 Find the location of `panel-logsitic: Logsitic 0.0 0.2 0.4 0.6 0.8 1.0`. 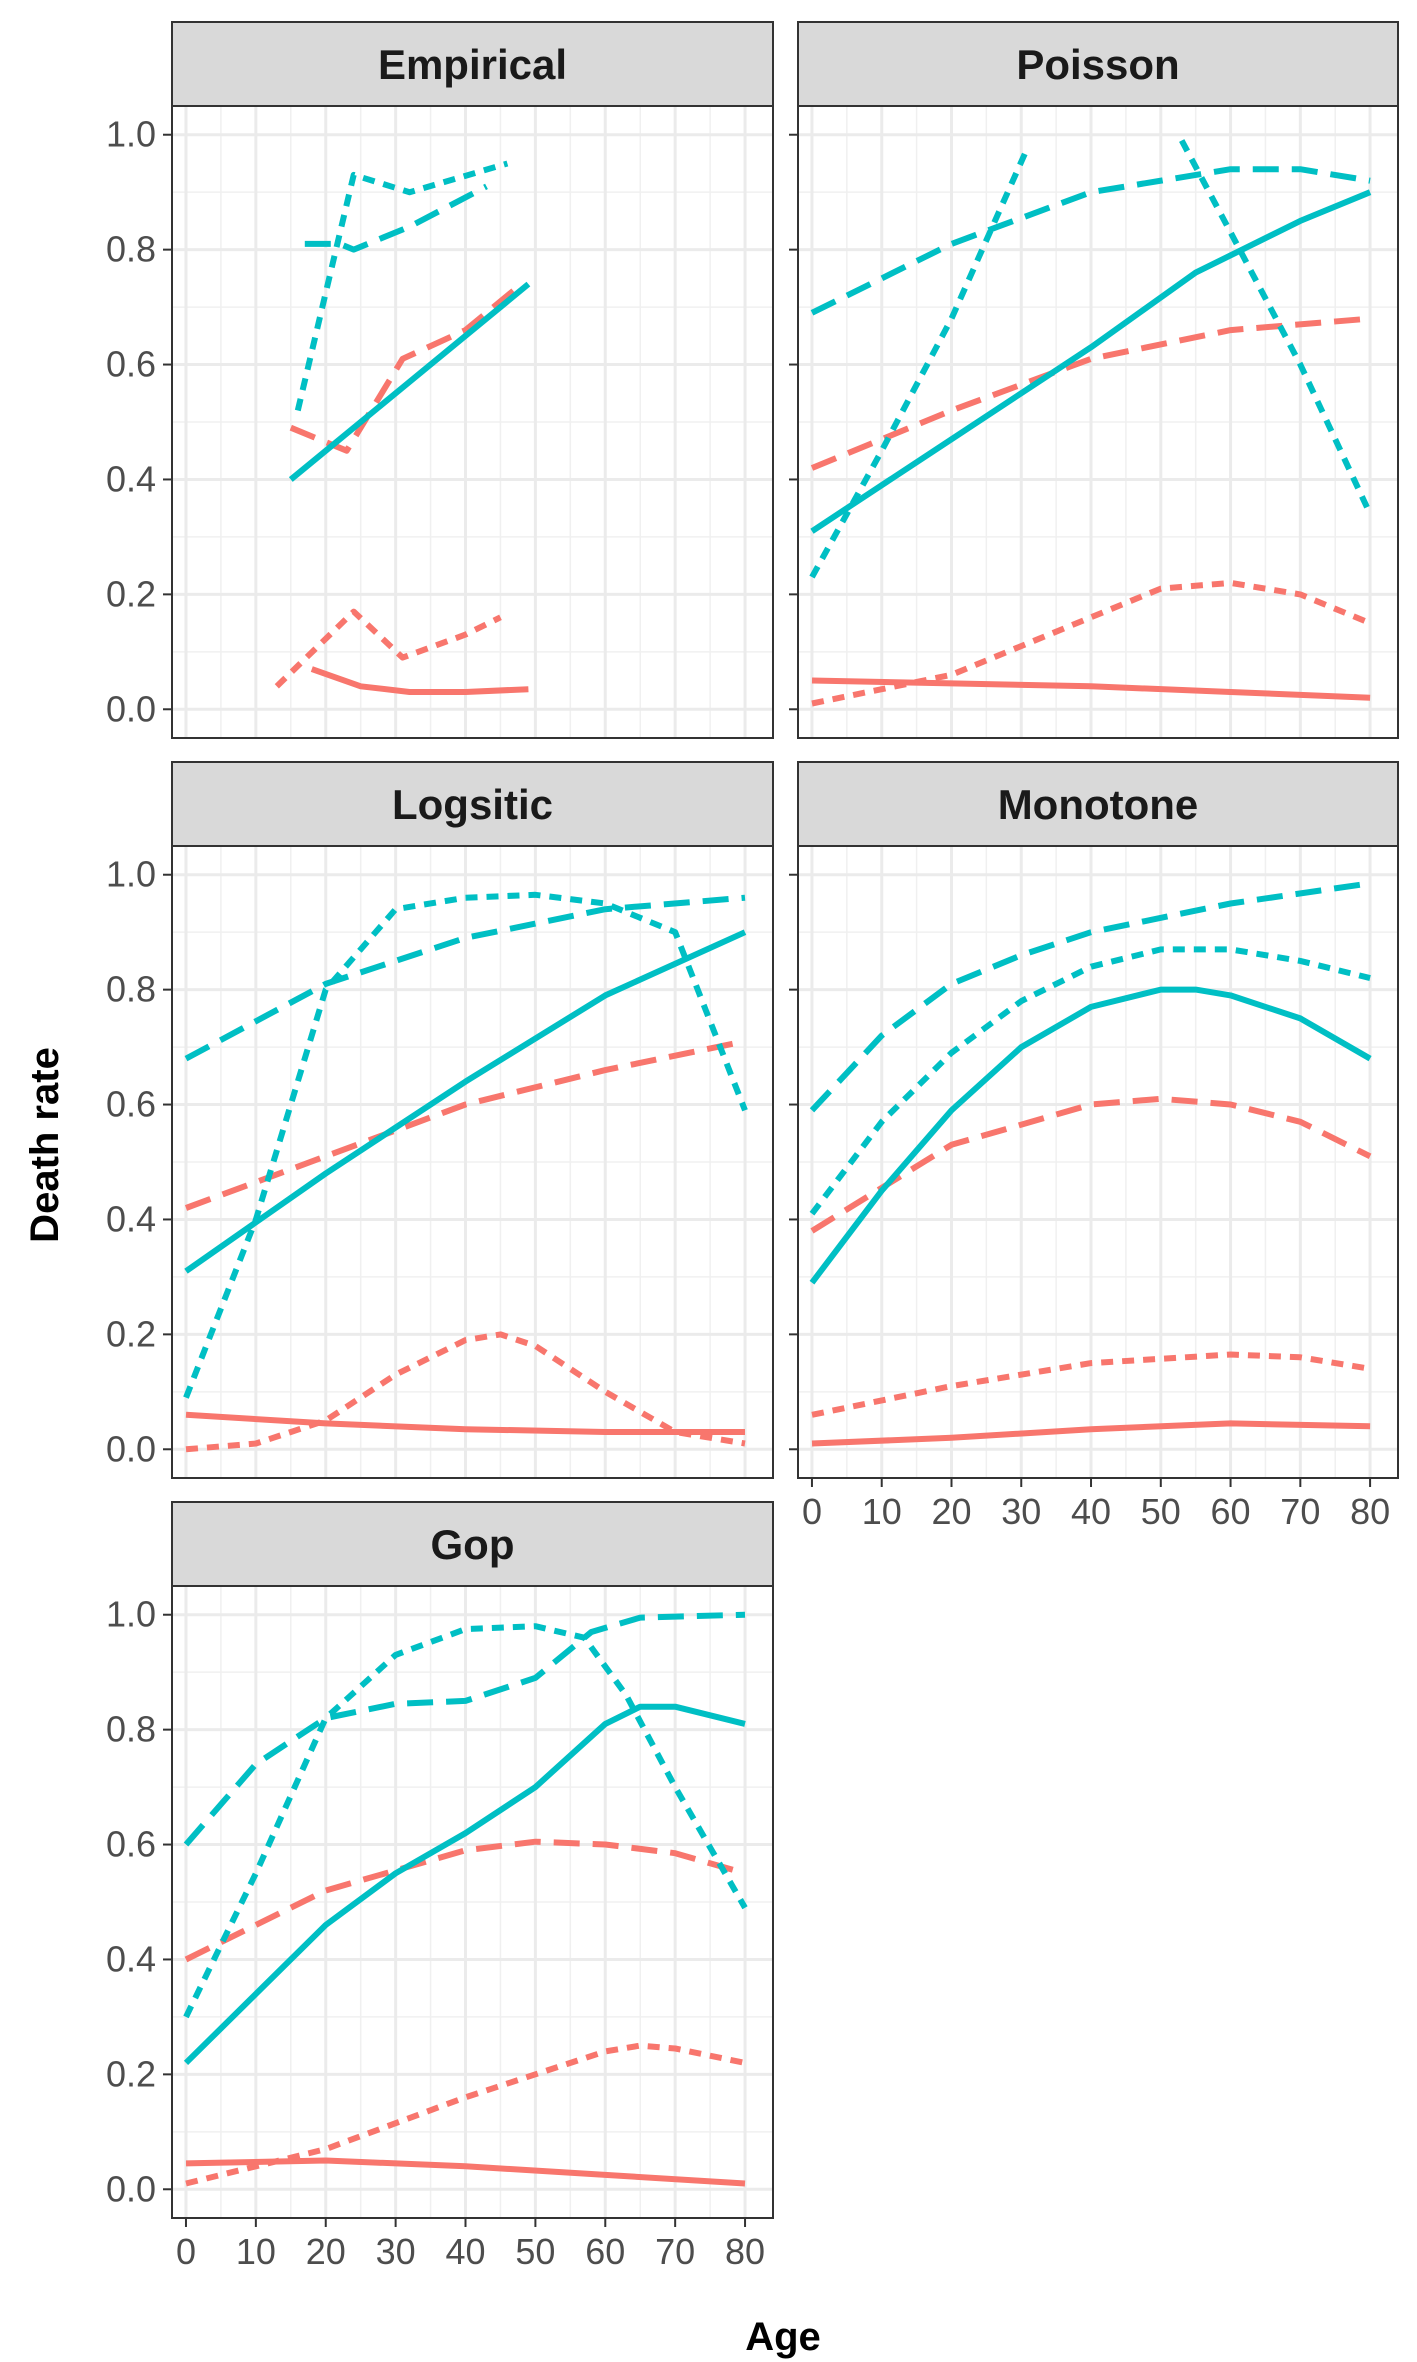

panel-logsitic: Logsitic 0.0 0.2 0.4 0.6 0.8 1.0 is located at coordinates (440, 1120).